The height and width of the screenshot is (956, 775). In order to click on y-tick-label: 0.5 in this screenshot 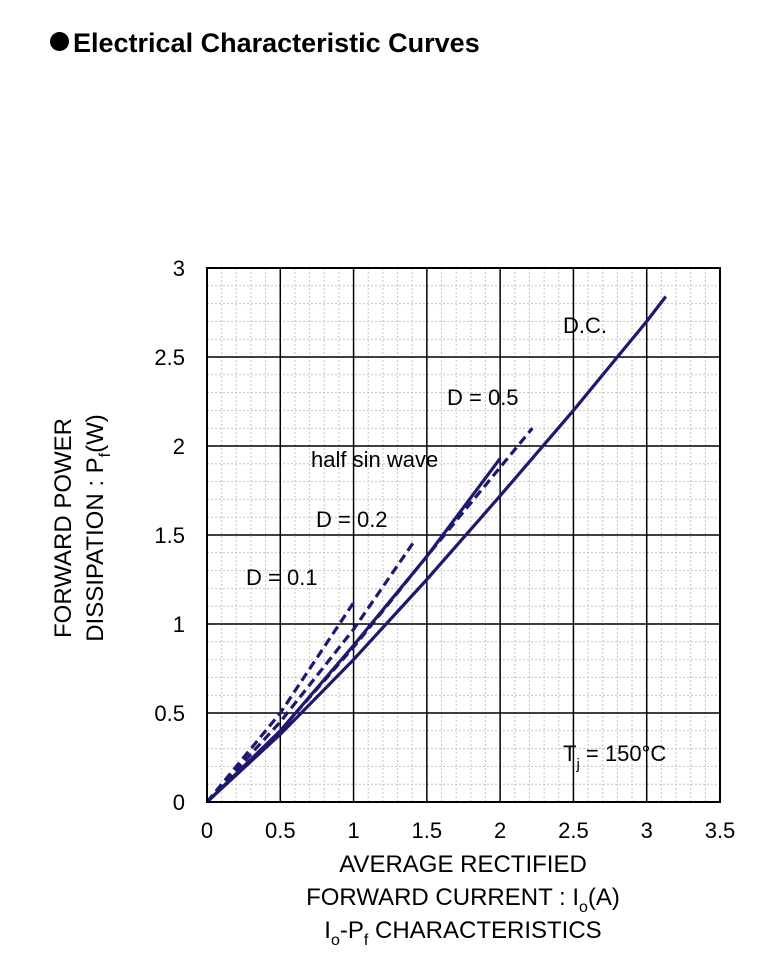, I will do `click(169, 713)`.